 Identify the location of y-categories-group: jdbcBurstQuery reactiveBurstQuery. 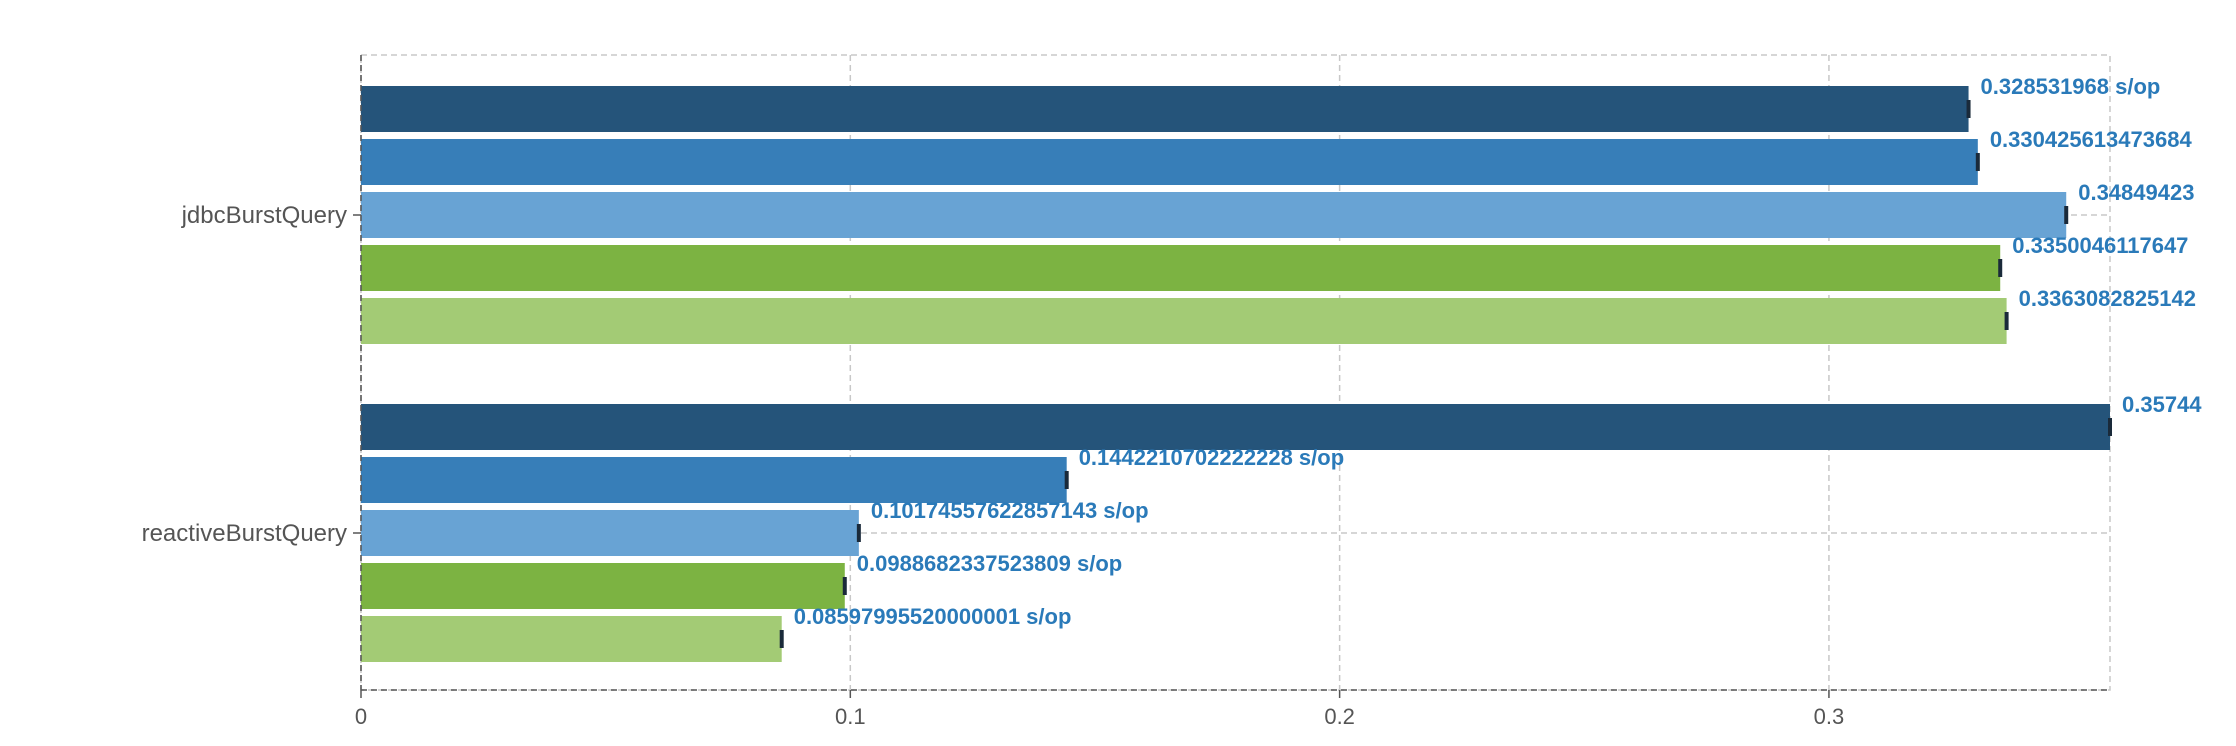
(251, 374).